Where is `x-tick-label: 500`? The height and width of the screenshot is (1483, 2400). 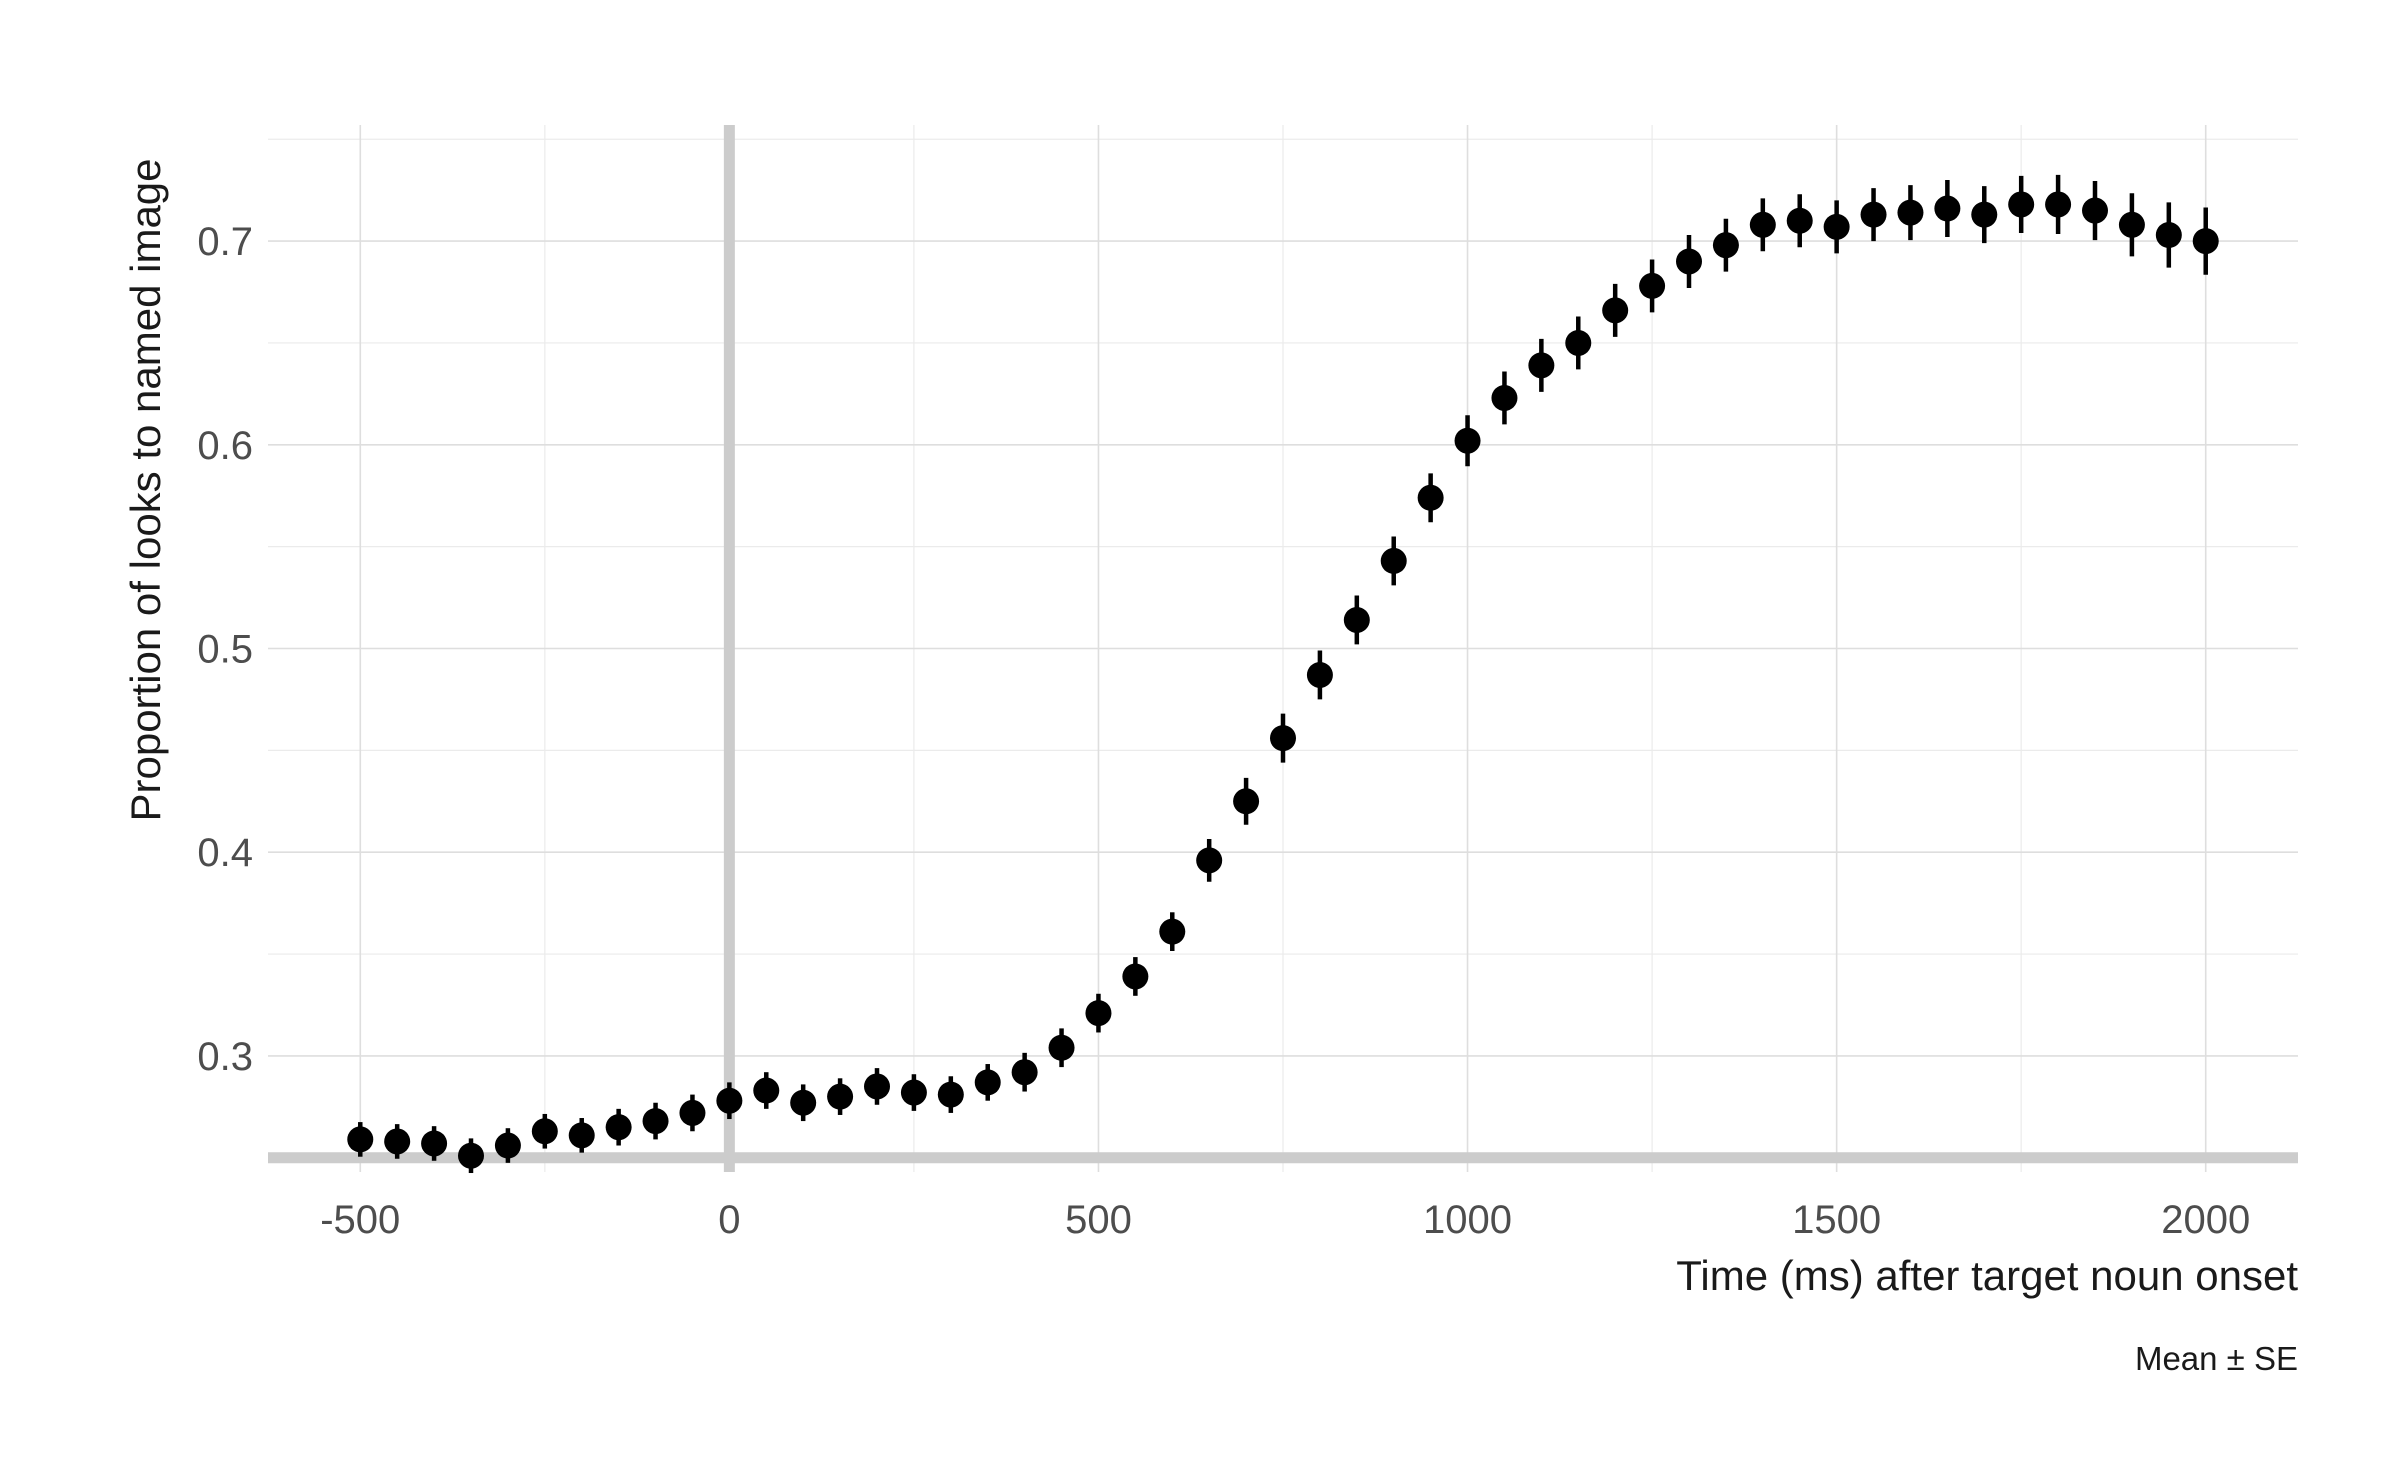
x-tick-label: 500 is located at coordinates (1098, 1220).